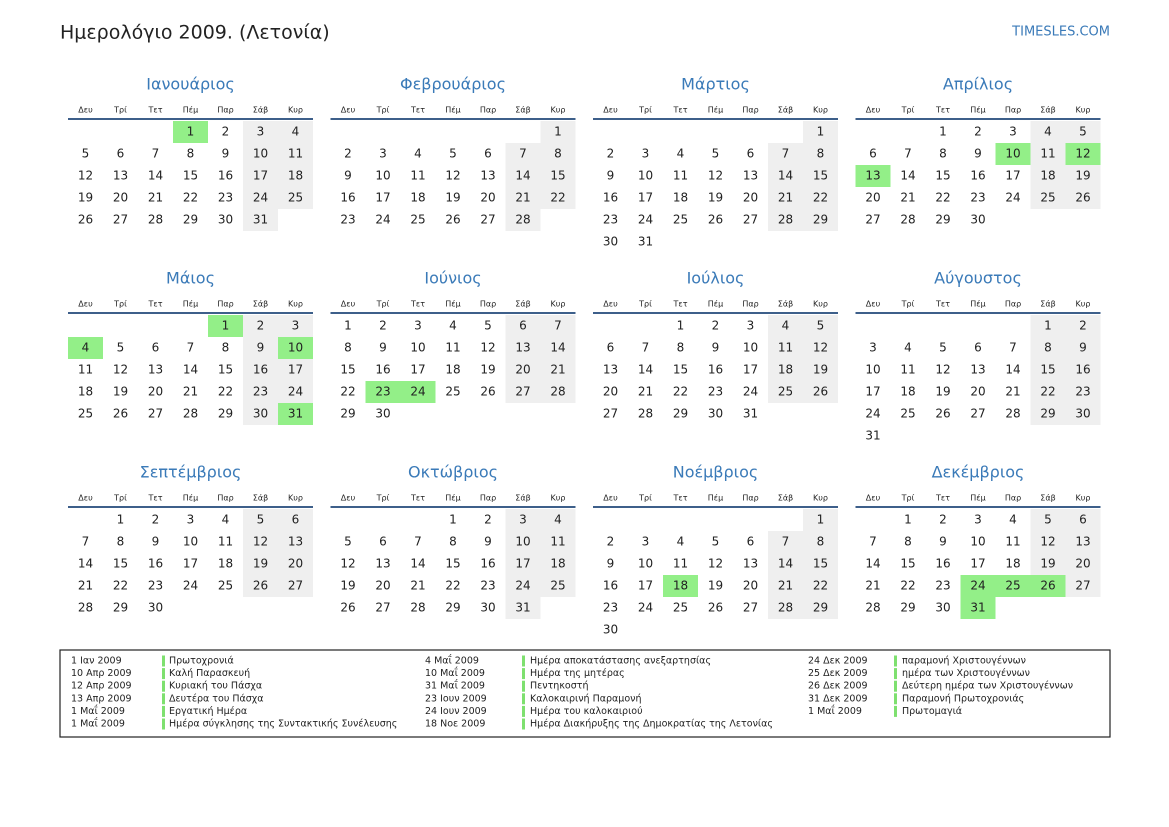 The width and height of the screenshot is (1169, 827). Describe the element at coordinates (611, 564) in the screenshot. I see `day: 9` at that location.